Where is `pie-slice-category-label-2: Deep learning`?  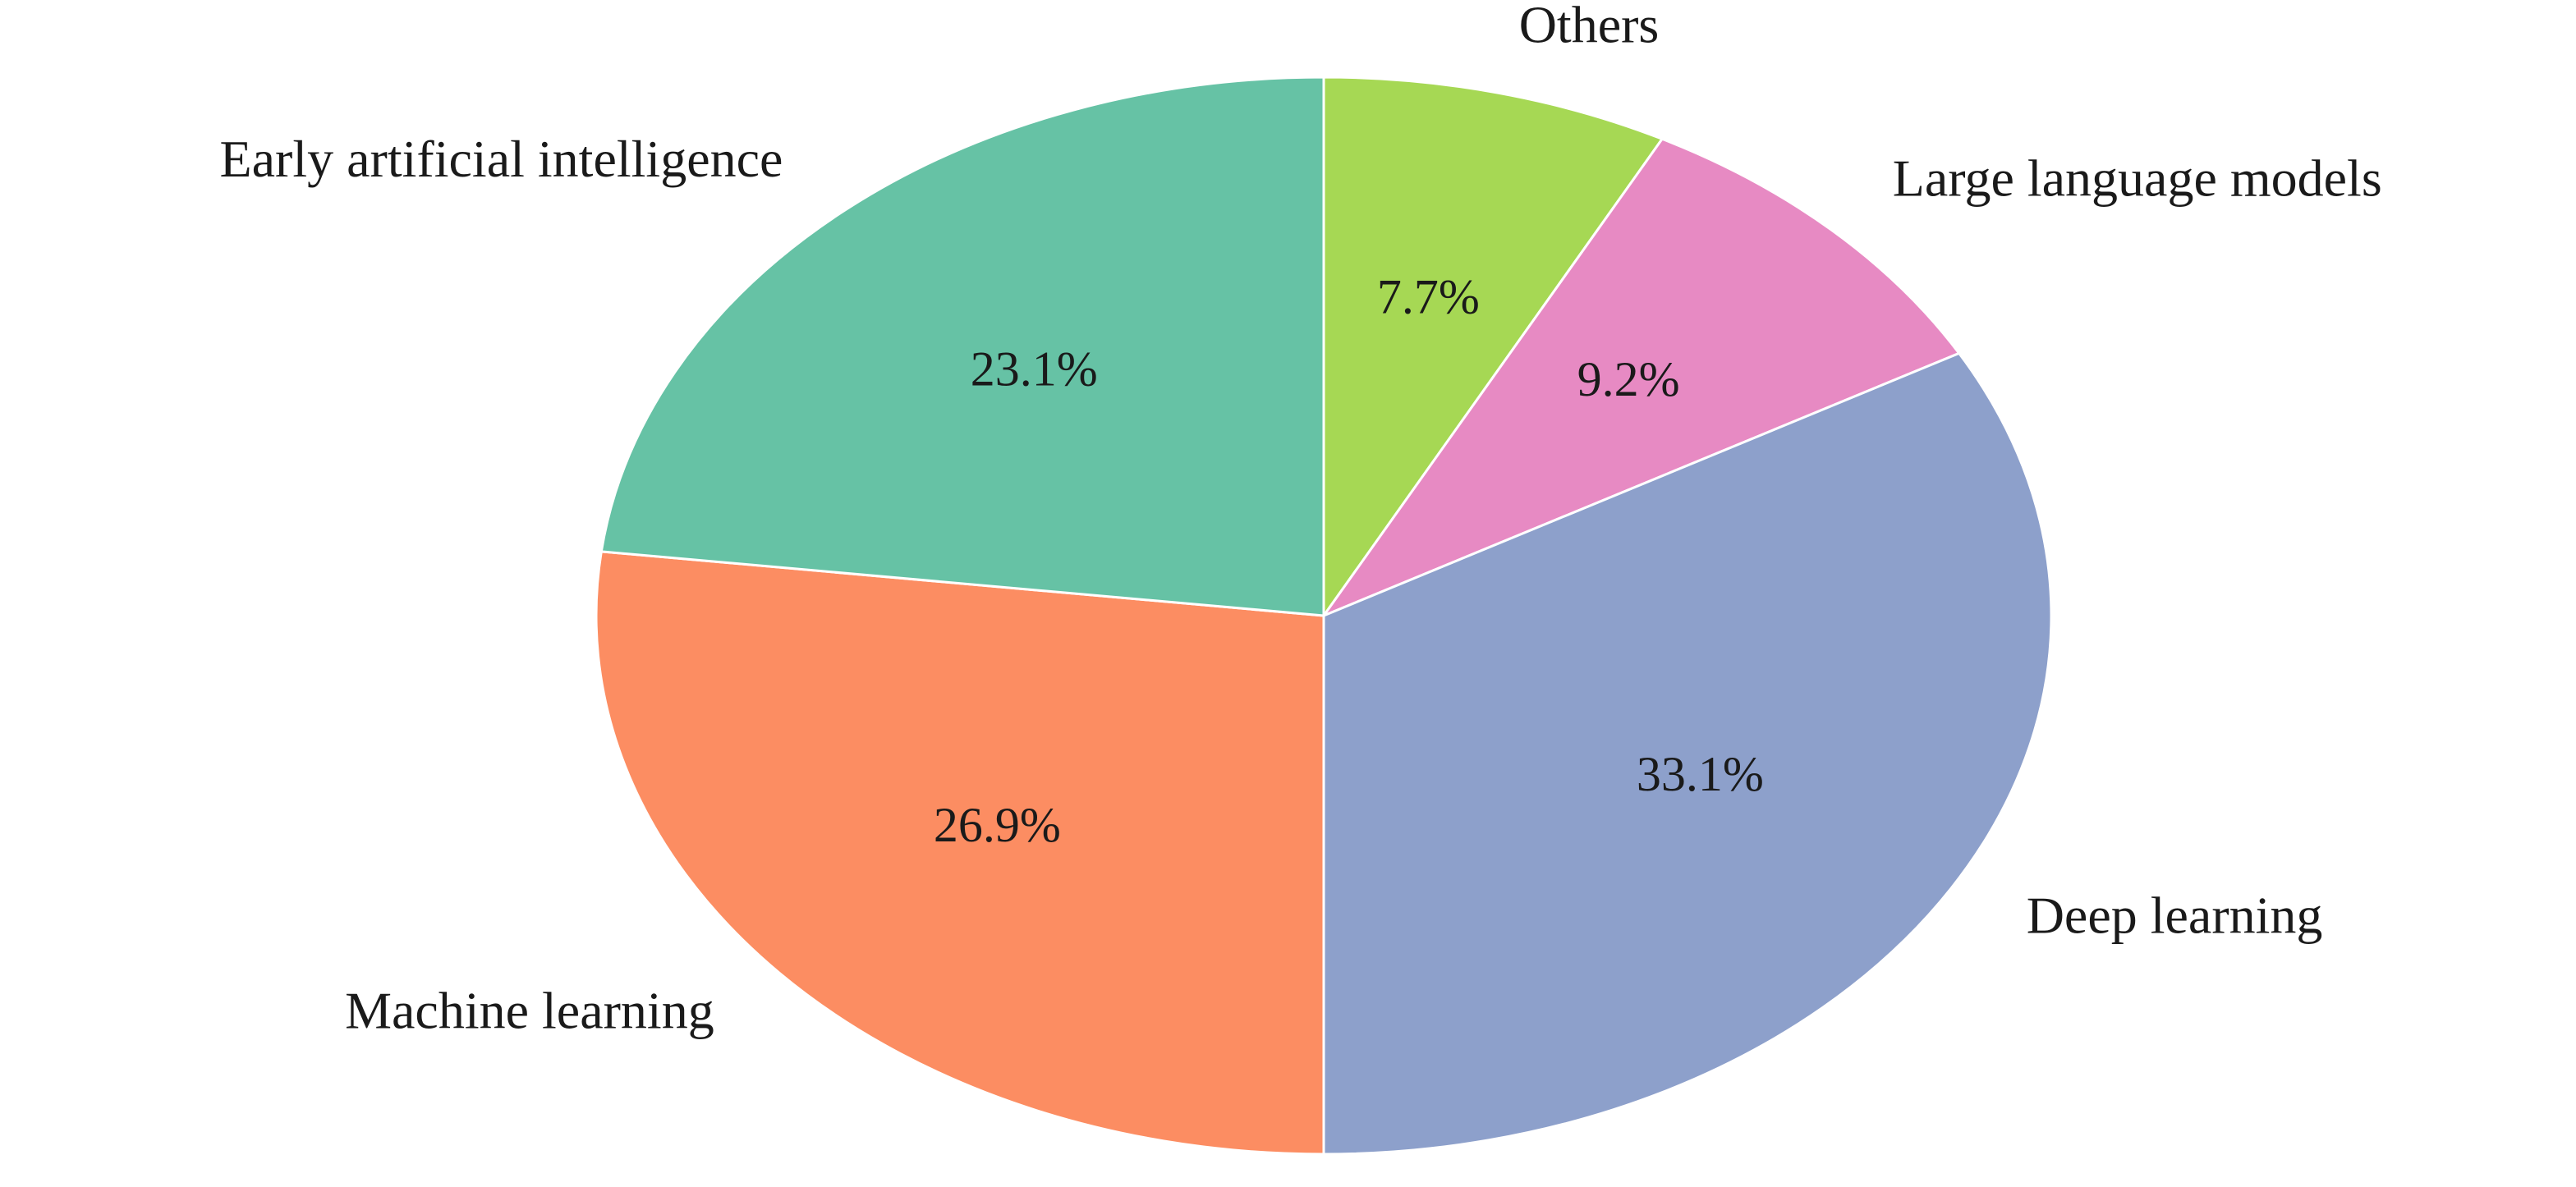 pie-slice-category-label-2: Deep learning is located at coordinates (2175, 916).